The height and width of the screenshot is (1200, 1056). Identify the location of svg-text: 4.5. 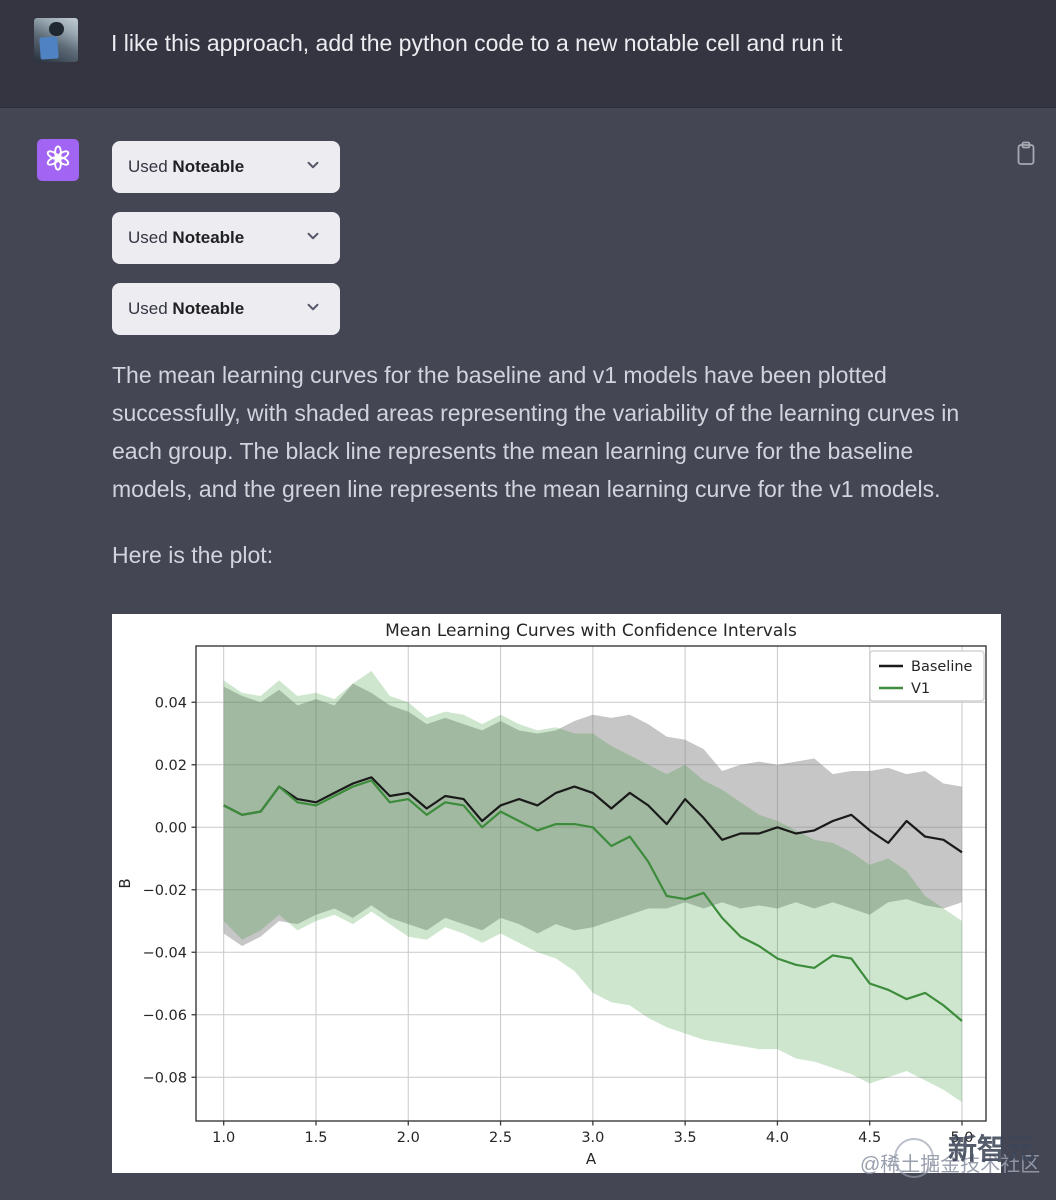
(869, 1138).